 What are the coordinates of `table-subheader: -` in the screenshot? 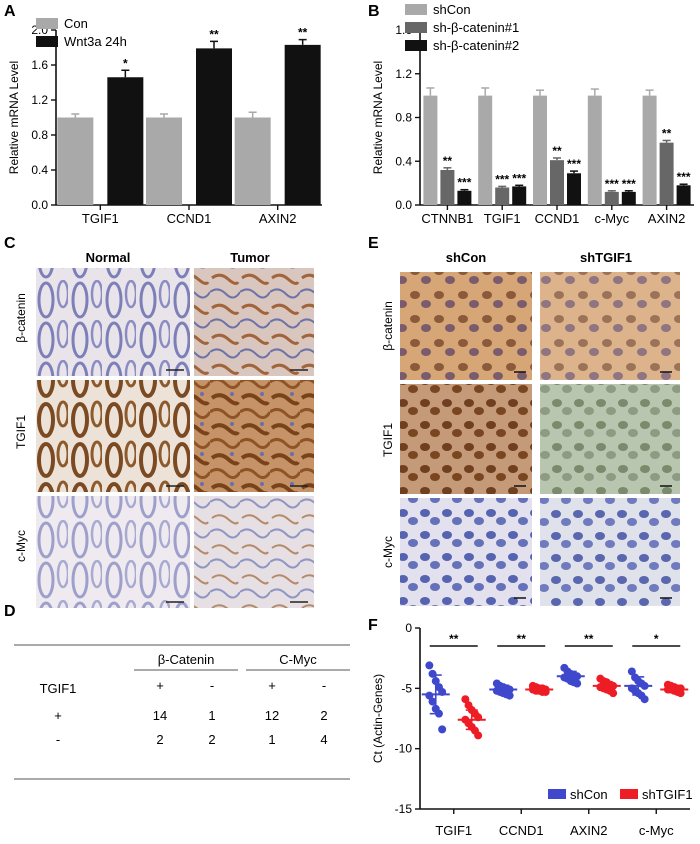 It's located at (324, 685).